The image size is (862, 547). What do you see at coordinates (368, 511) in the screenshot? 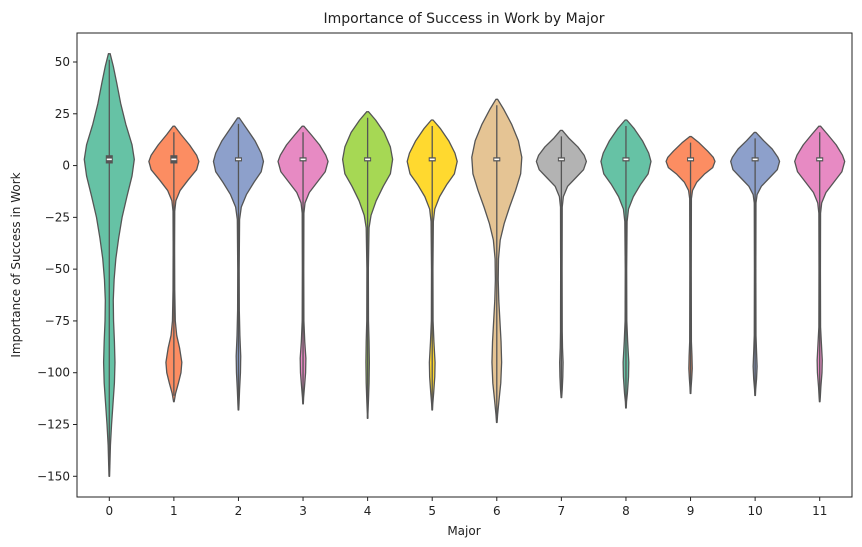
I see `x-tick-label: 4` at bounding box center [368, 511].